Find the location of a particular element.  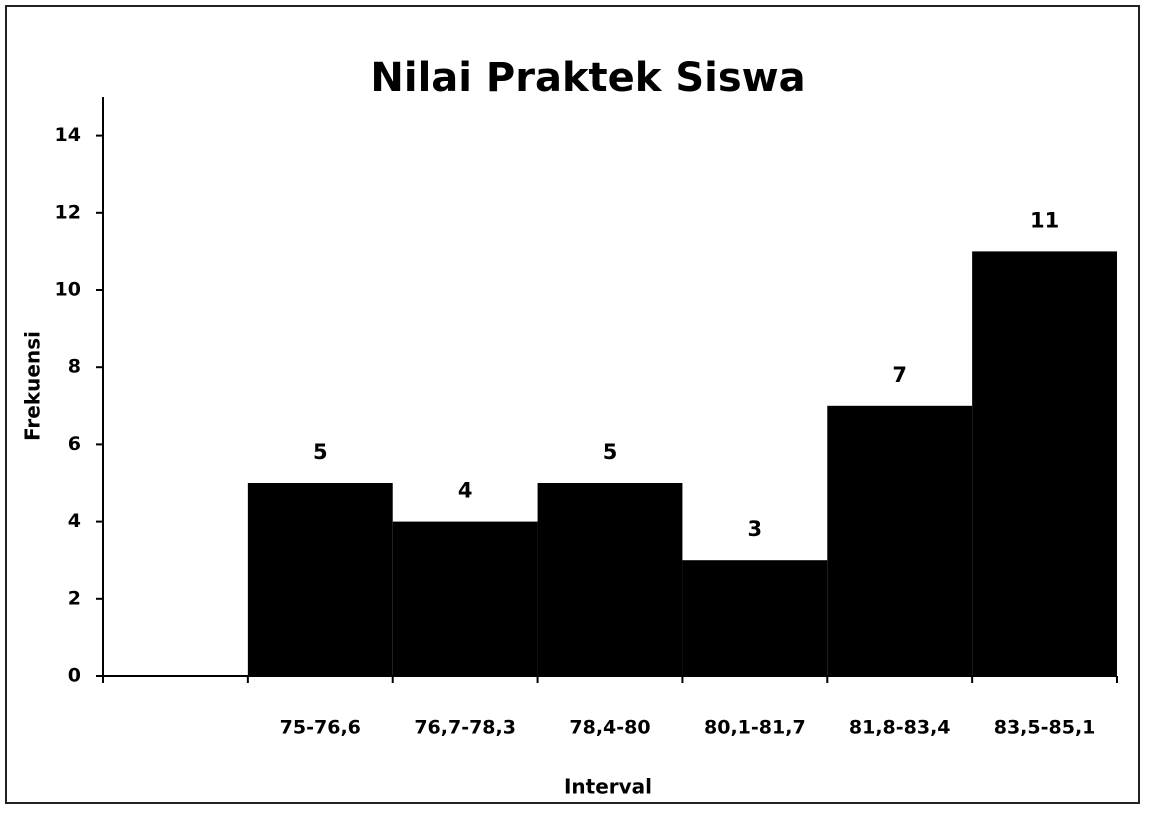

y-tick-label: 10 is located at coordinates (68, 290).